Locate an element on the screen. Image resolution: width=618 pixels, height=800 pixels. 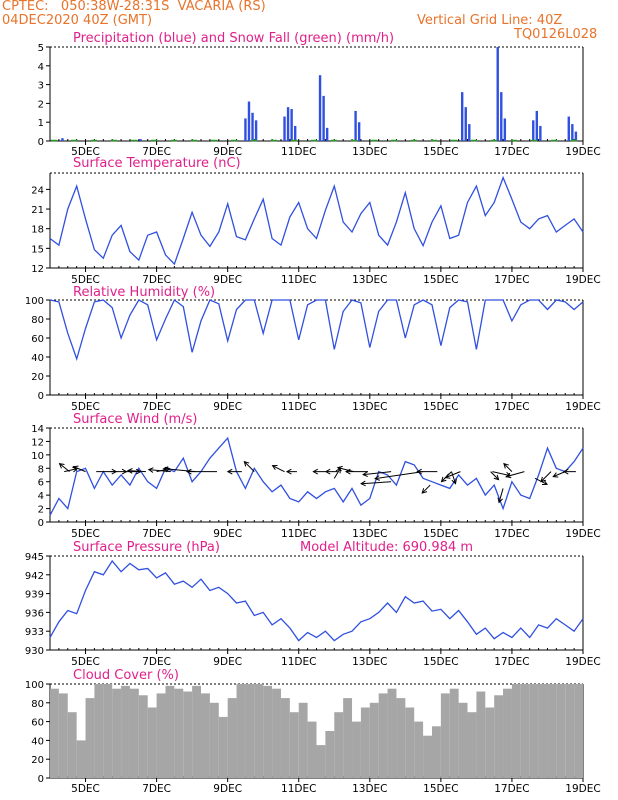
y-tick-label: 1 is located at coordinates (41, 123).